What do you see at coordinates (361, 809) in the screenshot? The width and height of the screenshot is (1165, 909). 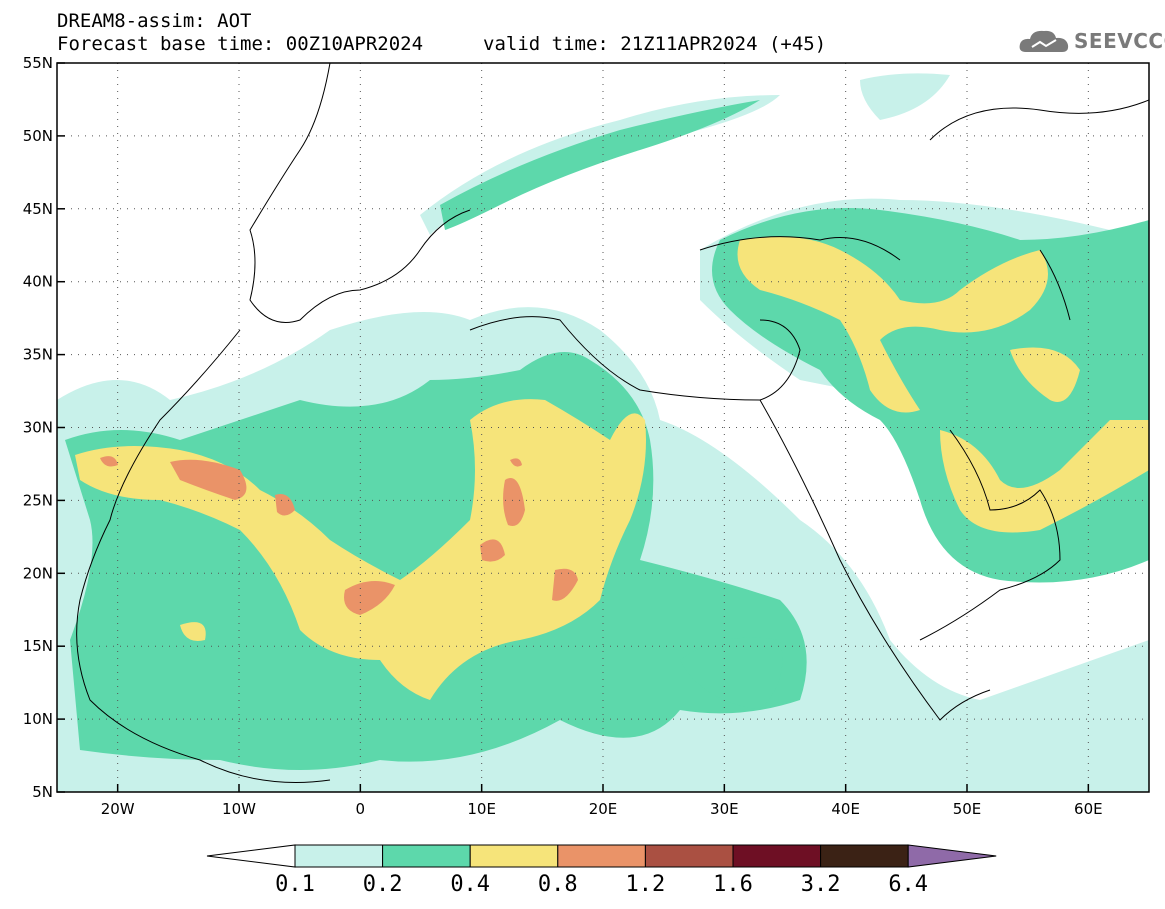 I see `lon-tick-label: 0` at bounding box center [361, 809].